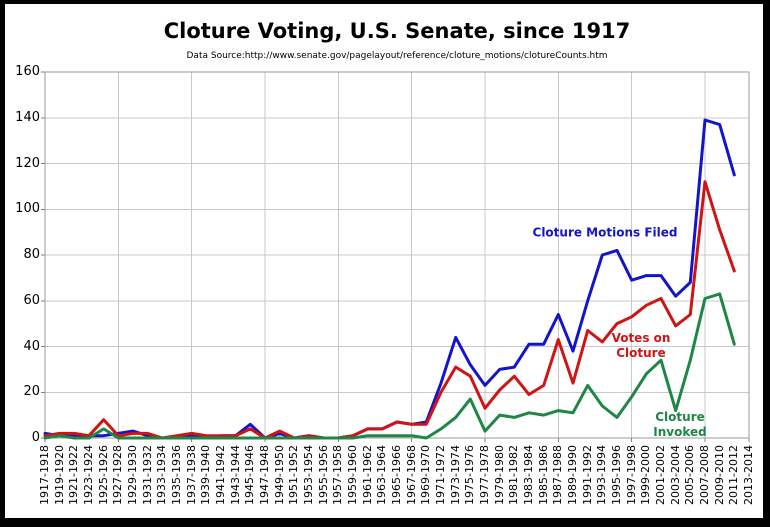 The width and height of the screenshot is (770, 527). I want to click on x-axis-tick-label: 1979-1980, so click(499, 475).